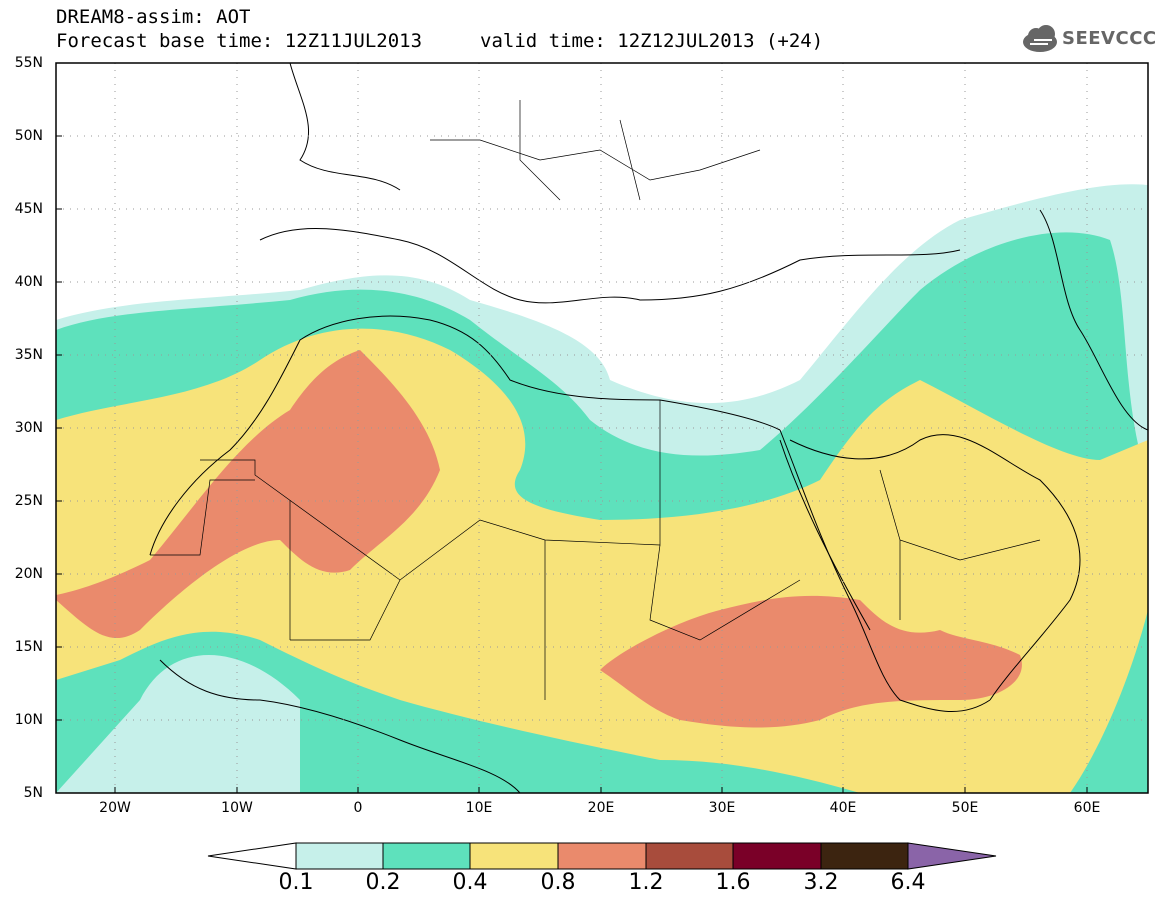  What do you see at coordinates (1040, 38) in the screenshot?
I see `cloud-icon` at bounding box center [1040, 38].